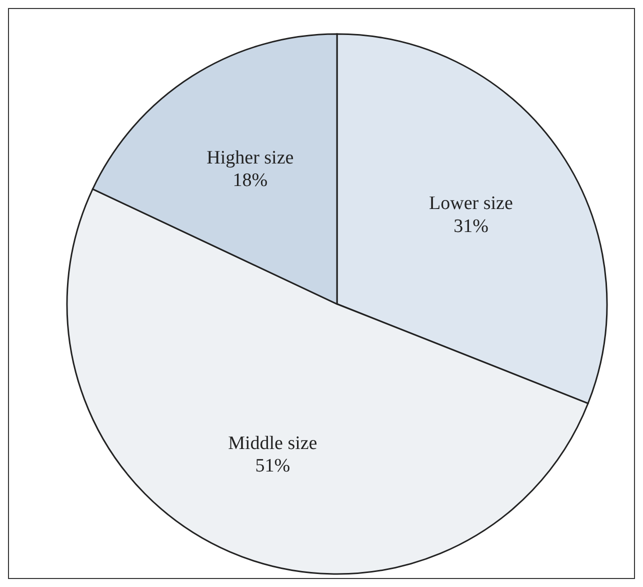 Image resolution: width=643 pixels, height=587 pixels. I want to click on slice-label: Higher size, so click(250, 157).